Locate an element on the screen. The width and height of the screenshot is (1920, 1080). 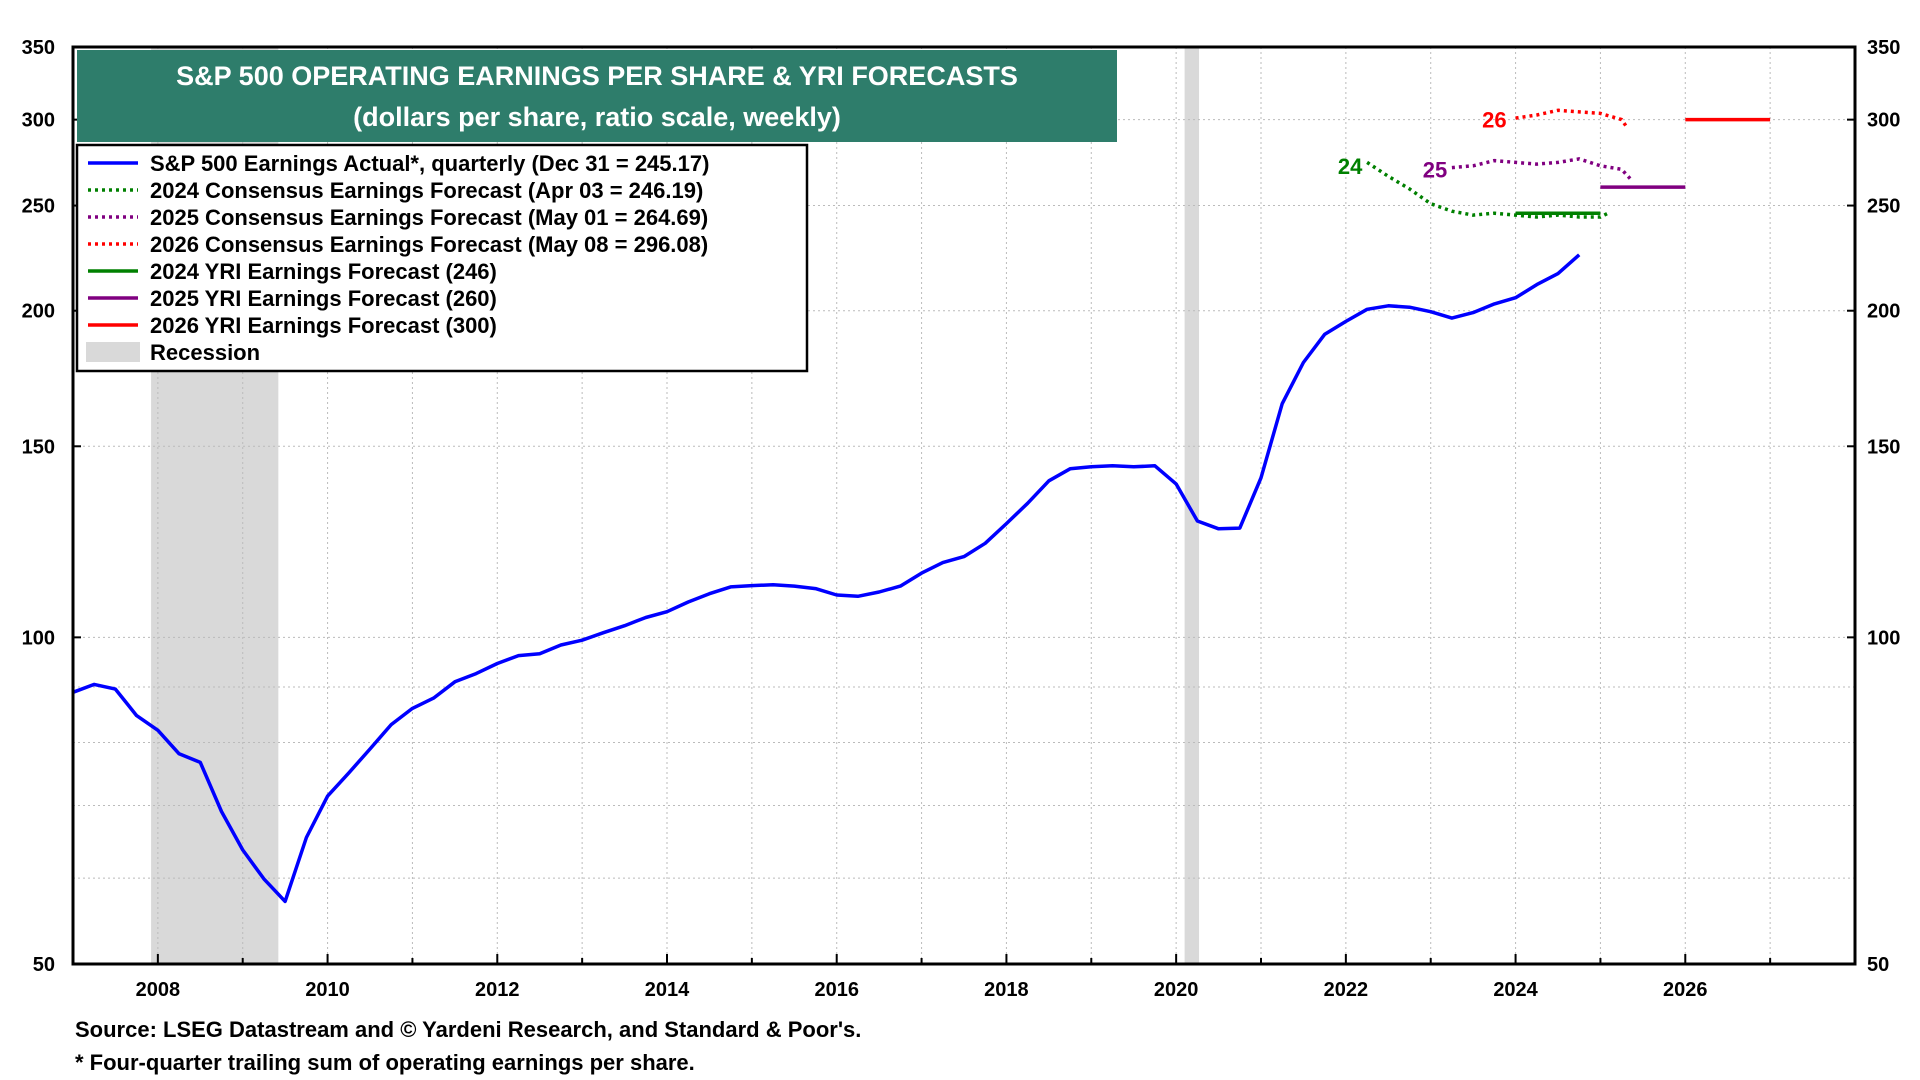
x-tick-label: 2022 is located at coordinates (1346, 990).